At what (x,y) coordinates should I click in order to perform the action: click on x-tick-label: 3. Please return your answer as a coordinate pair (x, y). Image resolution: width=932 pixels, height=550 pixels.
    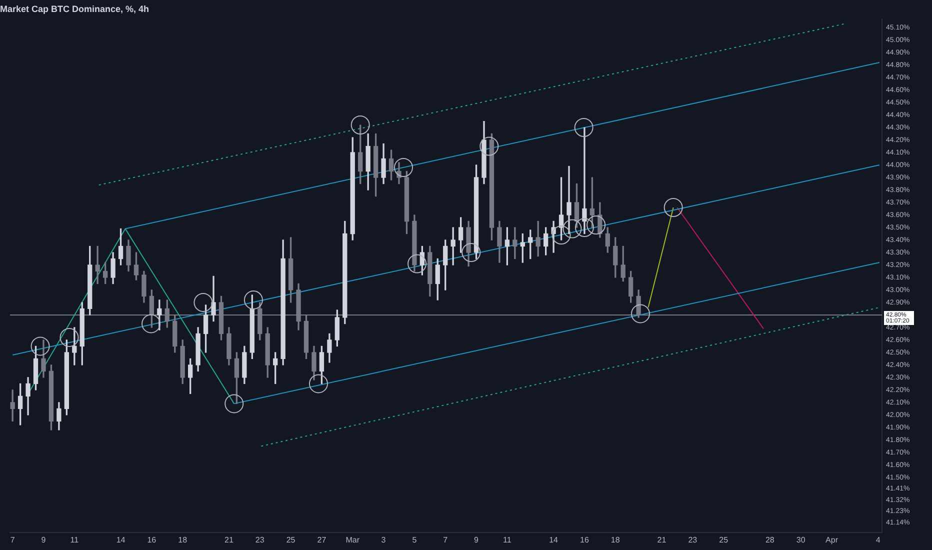
    Looking at the image, I should click on (383, 539).